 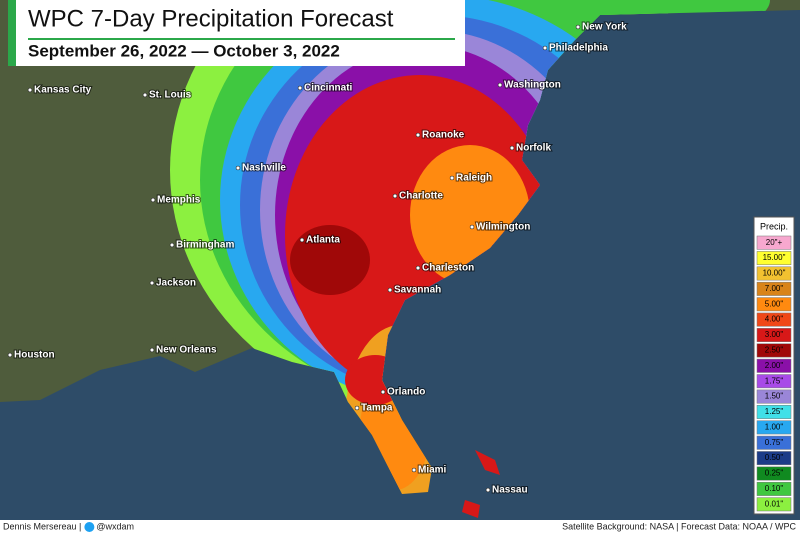 I want to click on legend-label: 1.50", so click(x=774, y=396).